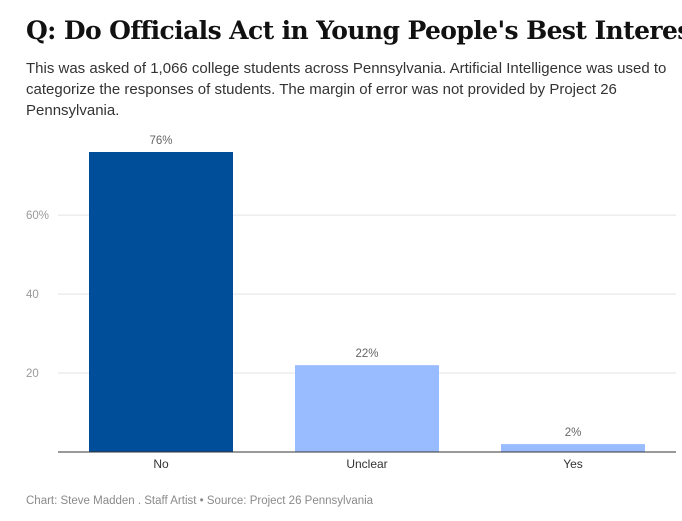 The height and width of the screenshot is (521, 682). What do you see at coordinates (160, 141) in the screenshot?
I see `data-label: 76%` at bounding box center [160, 141].